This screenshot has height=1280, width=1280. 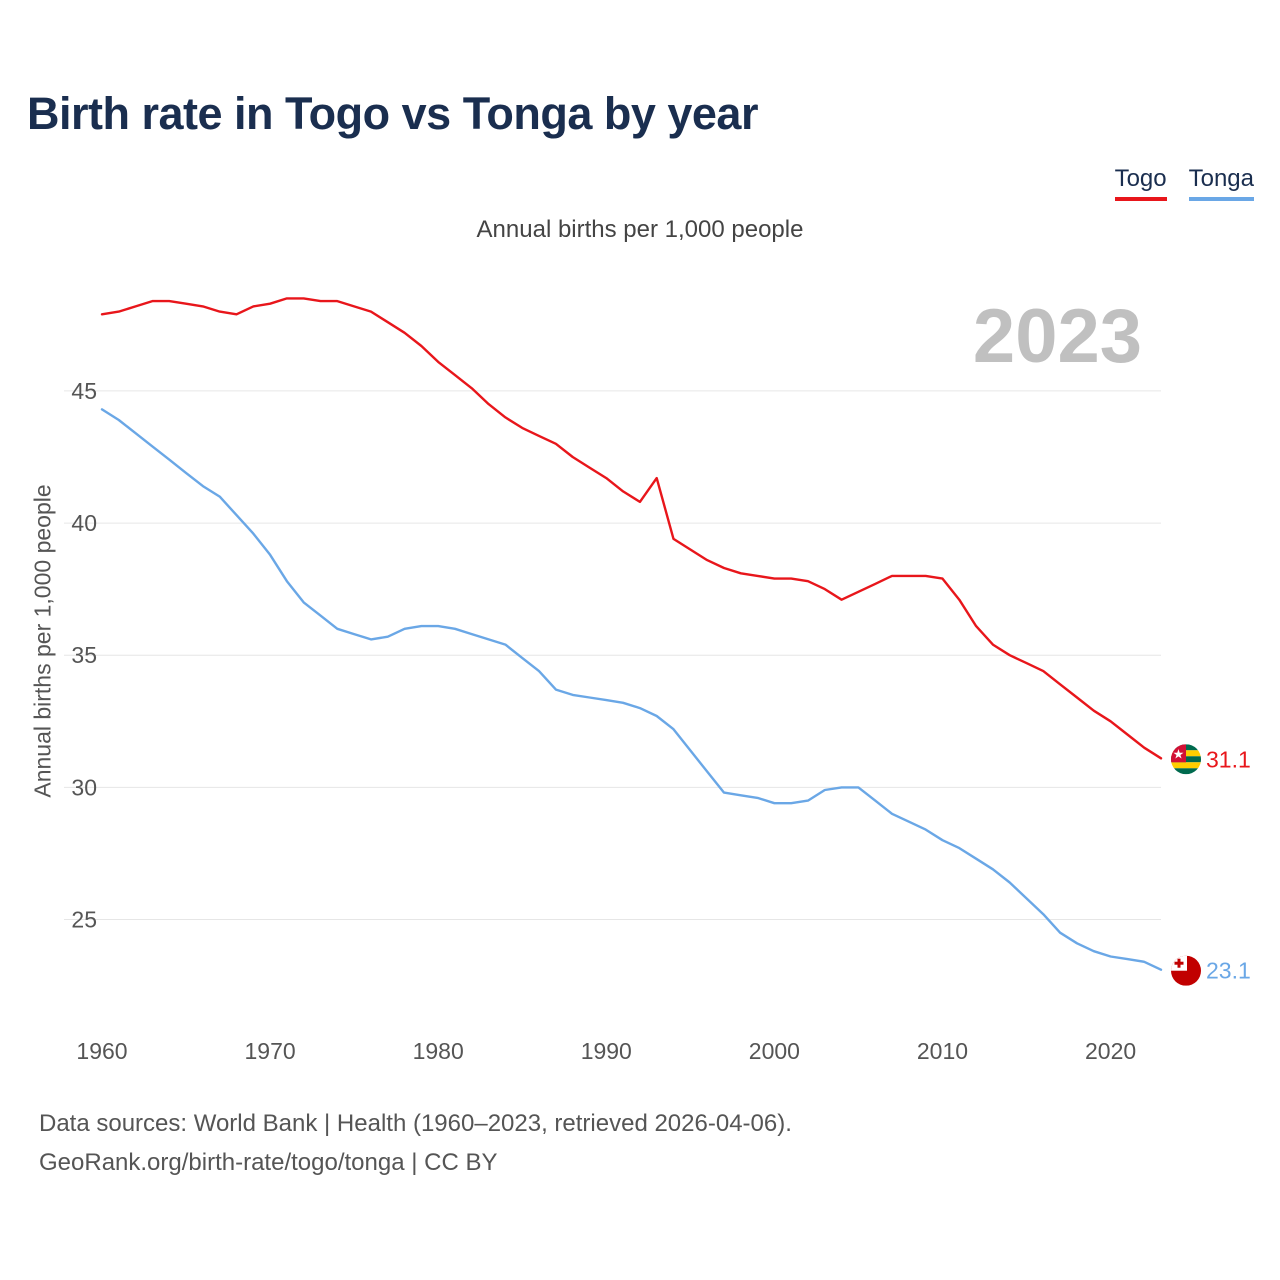 What do you see at coordinates (1184, 183) in the screenshot?
I see `legend: Togo Tonga` at bounding box center [1184, 183].